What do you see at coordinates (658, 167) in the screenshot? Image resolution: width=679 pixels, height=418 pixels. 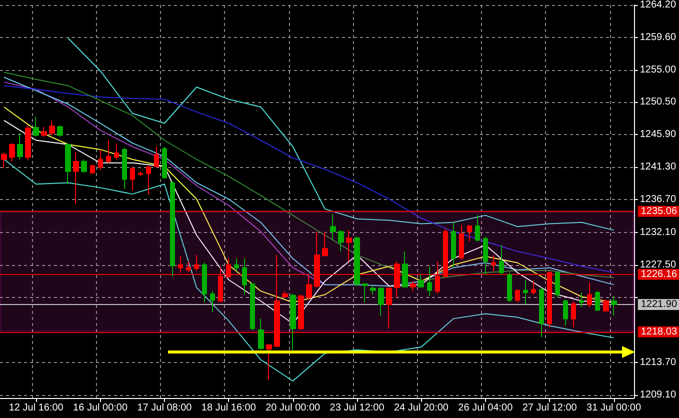 I see `y-tick-label: 1241.30` at bounding box center [658, 167].